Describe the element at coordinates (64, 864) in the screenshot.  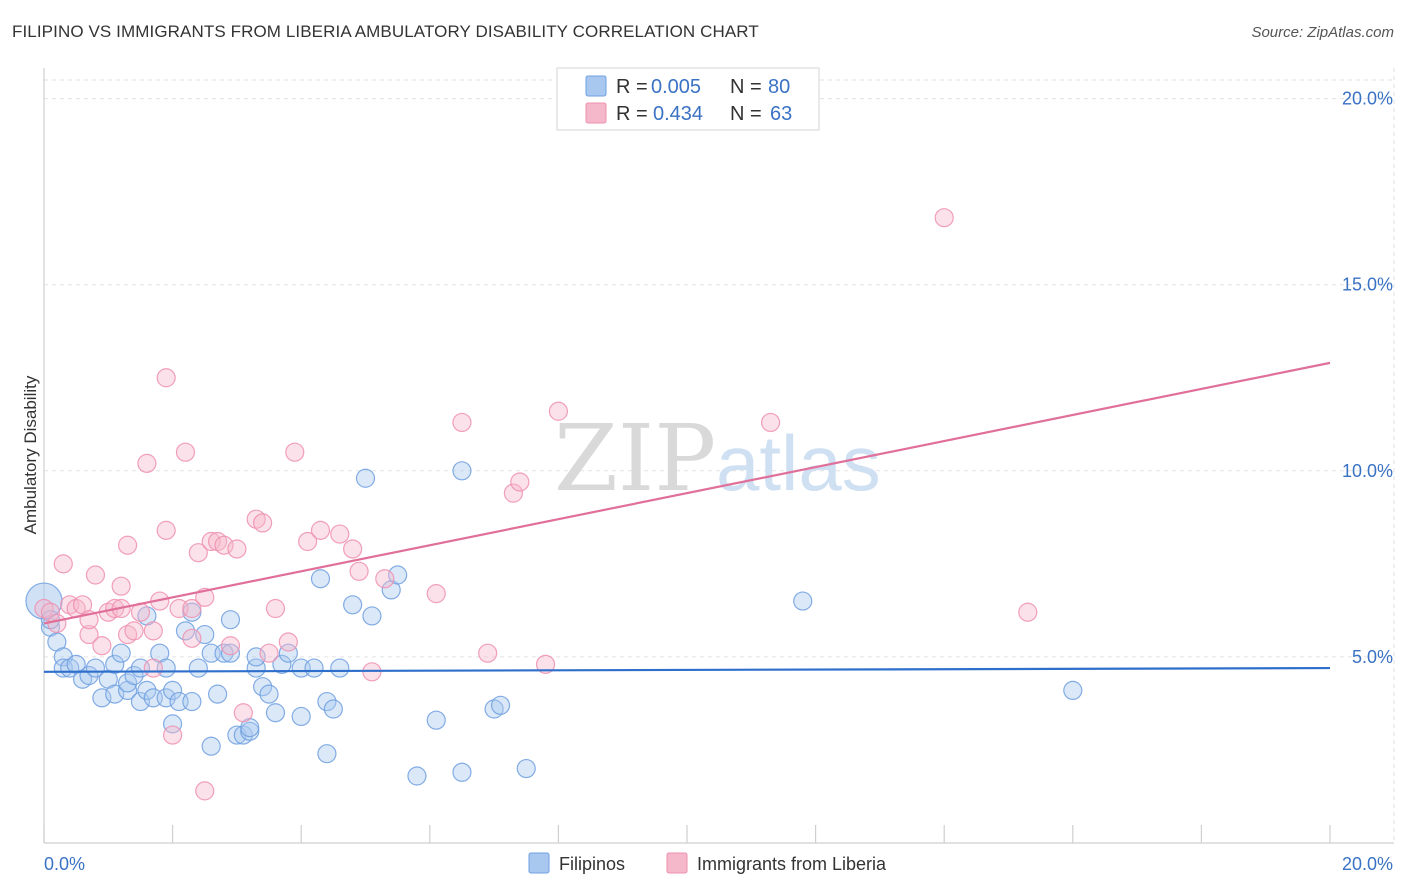
I see `x-tick-label: 0.0%` at that location.